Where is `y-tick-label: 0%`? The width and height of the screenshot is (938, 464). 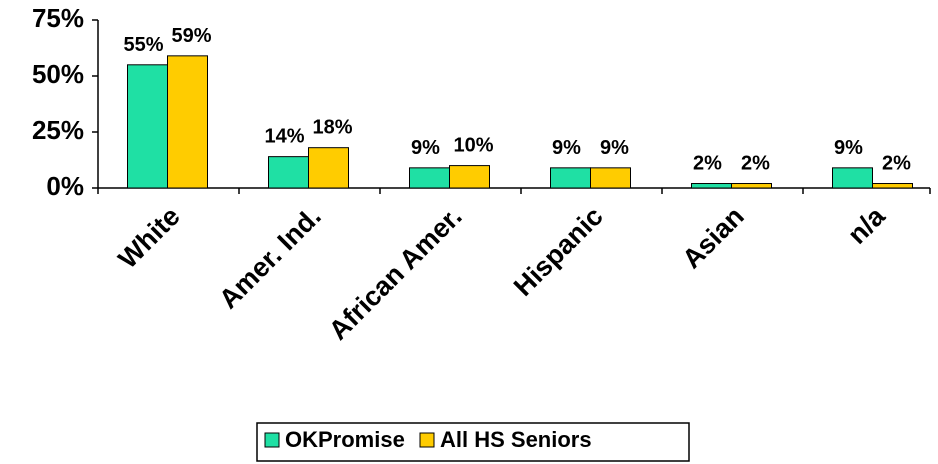
y-tick-label: 0% is located at coordinates (65, 186).